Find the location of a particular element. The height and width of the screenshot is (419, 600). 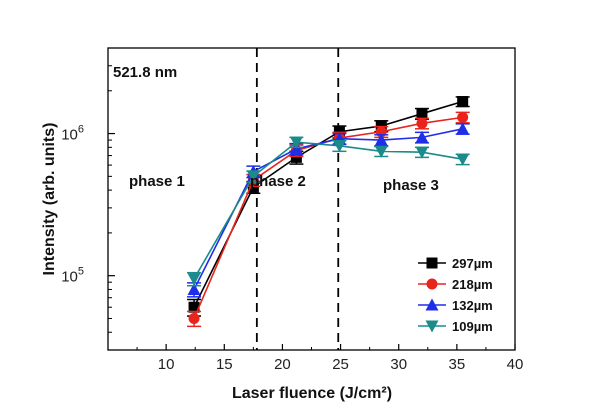

phase-2-label: phase 2 is located at coordinates (278, 181).